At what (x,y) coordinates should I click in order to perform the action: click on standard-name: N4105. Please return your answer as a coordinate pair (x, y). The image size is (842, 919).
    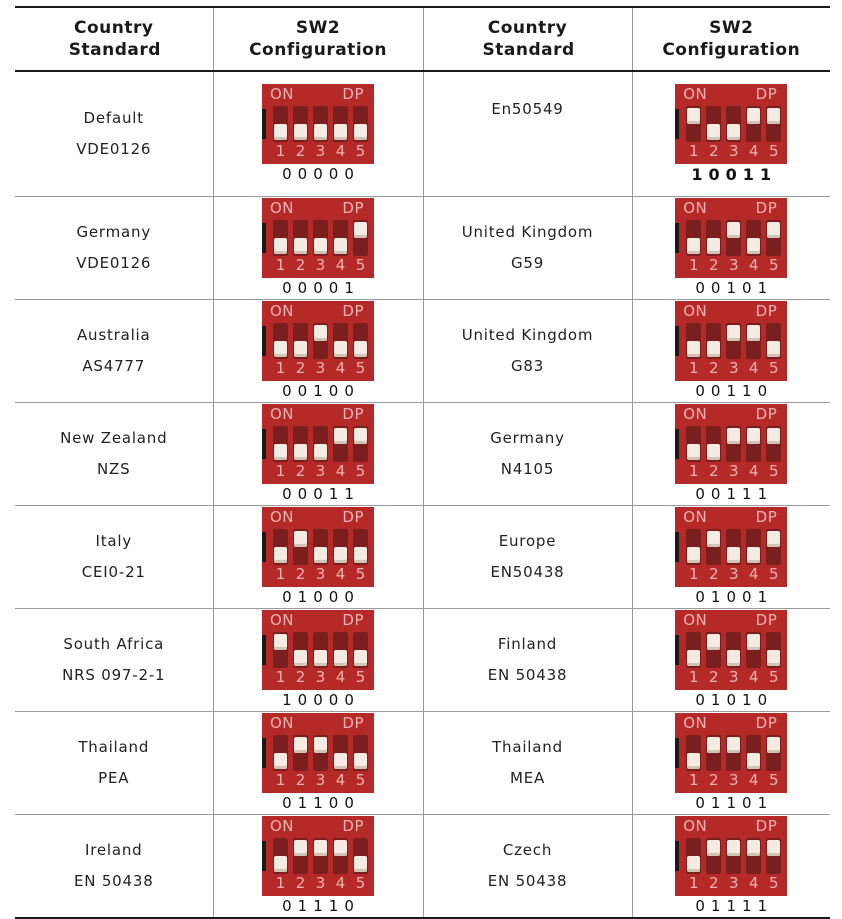
    Looking at the image, I should click on (527, 469).